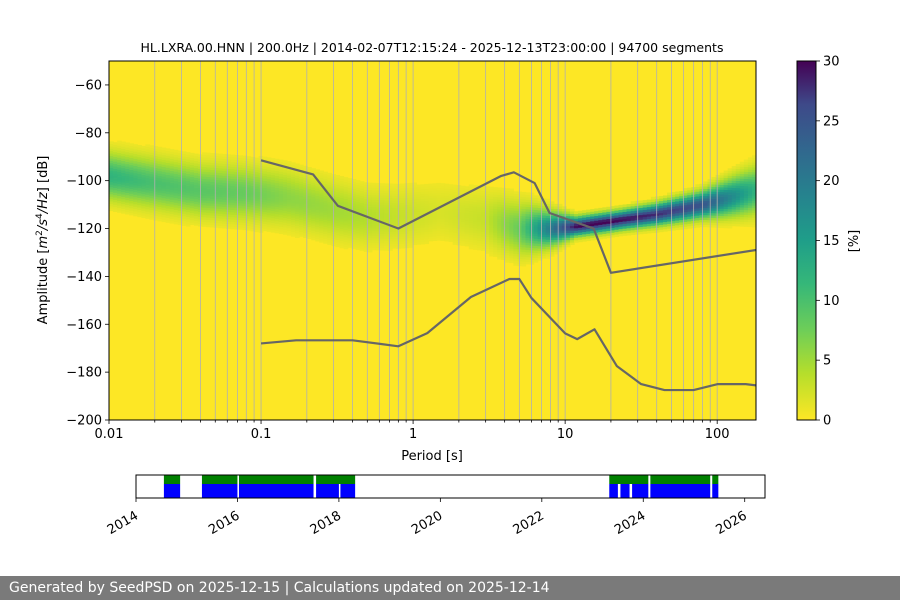  What do you see at coordinates (327, 491) in the screenshot?
I see `available-segment` at bounding box center [327, 491].